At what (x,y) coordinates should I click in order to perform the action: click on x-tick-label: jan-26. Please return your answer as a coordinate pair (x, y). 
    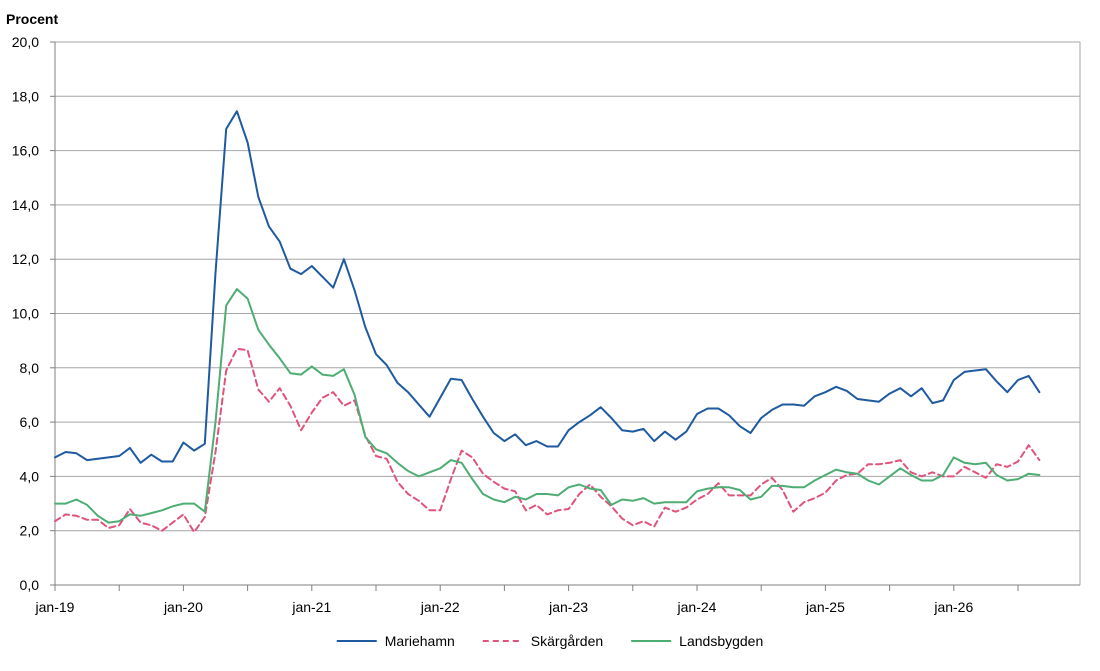
    Looking at the image, I should click on (953, 607).